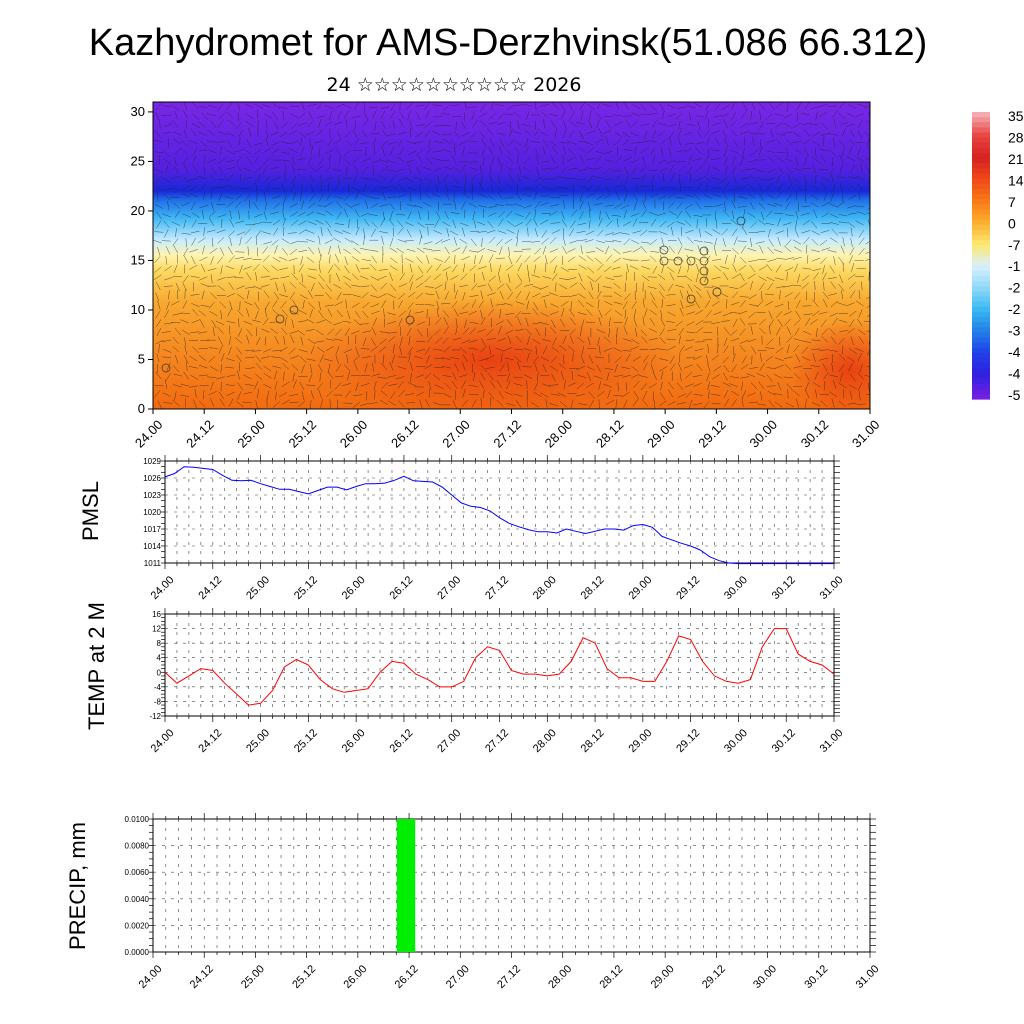 This screenshot has height=1024, width=1024. Describe the element at coordinates (155, 716) in the screenshot. I see `temp-panel-y-tick-label: -12` at that location.